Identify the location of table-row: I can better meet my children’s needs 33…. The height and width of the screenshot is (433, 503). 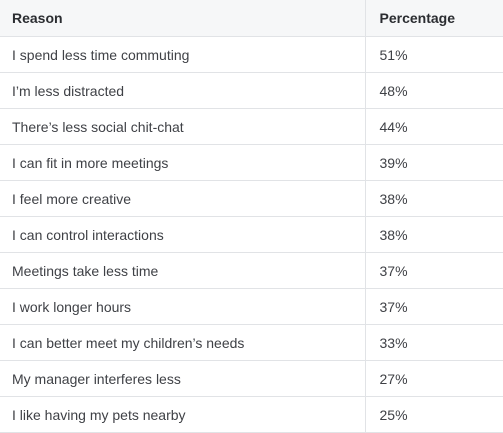
(251, 342).